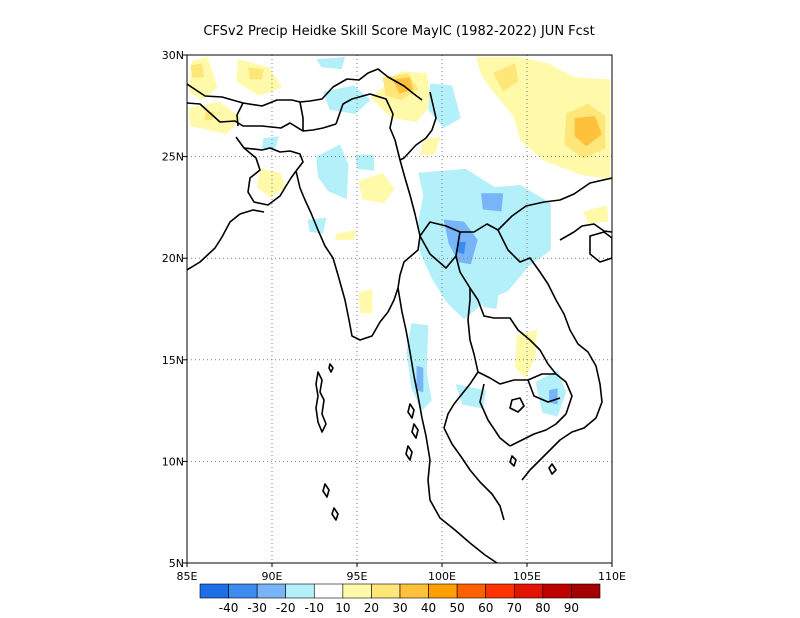 This screenshot has height=618, width=800. What do you see at coordinates (485, 608) in the screenshot?
I see `colorbar-label: 60` at bounding box center [485, 608].